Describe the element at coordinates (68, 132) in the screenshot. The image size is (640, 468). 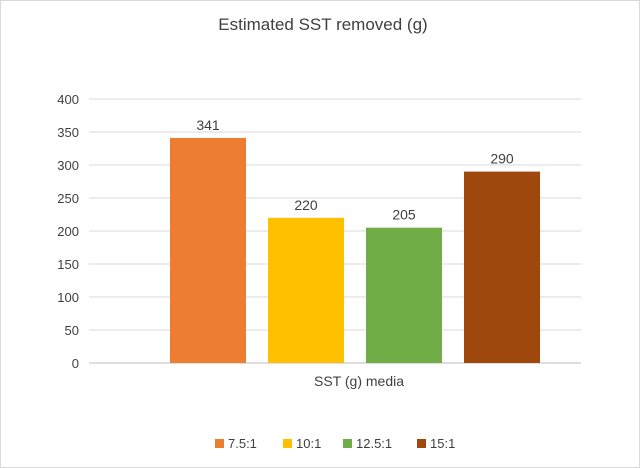
I see `y-tick-label: 350` at that location.